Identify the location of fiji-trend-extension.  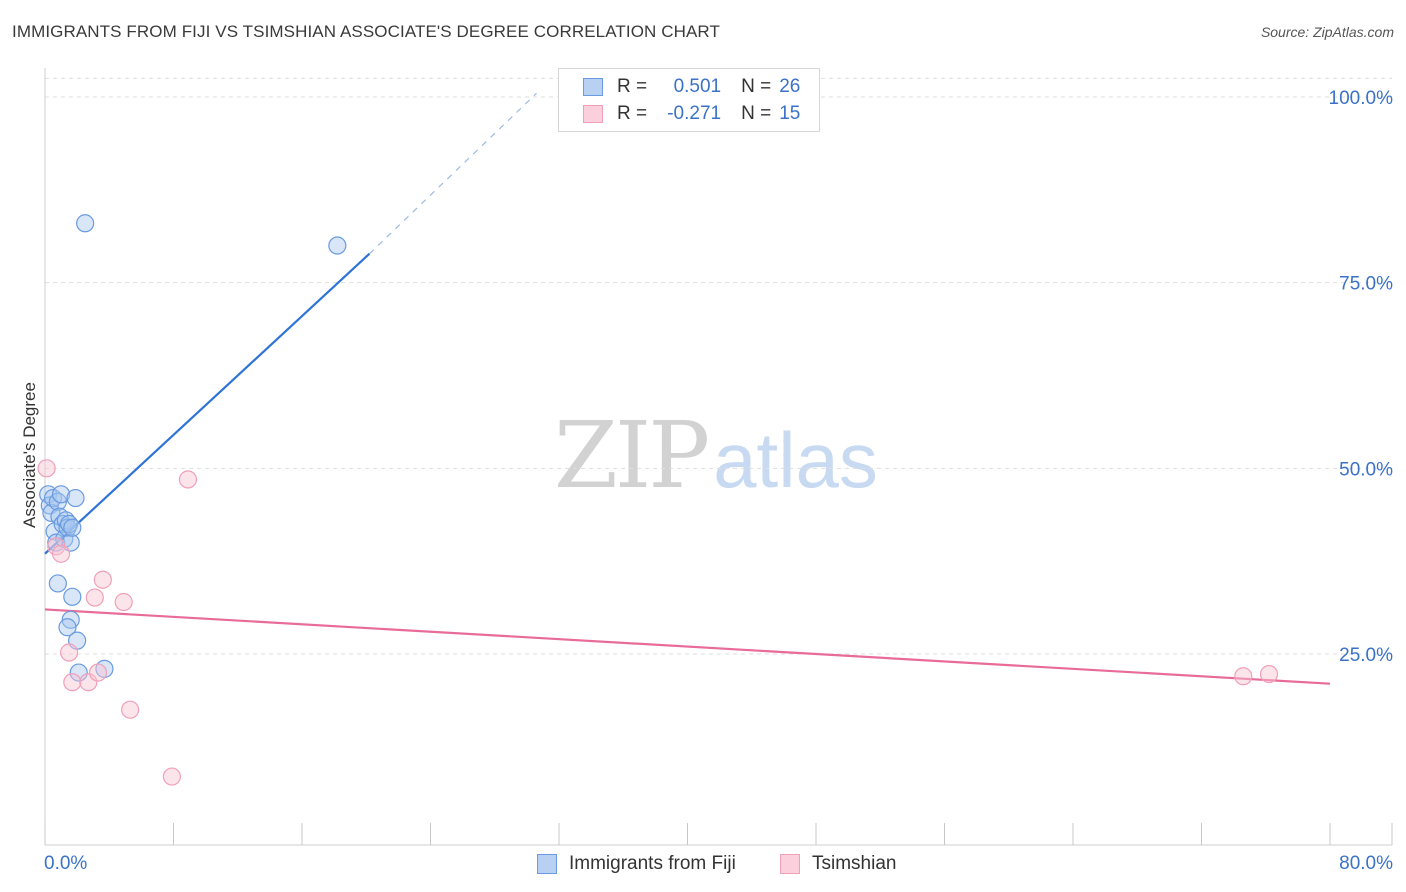
(453, 173).